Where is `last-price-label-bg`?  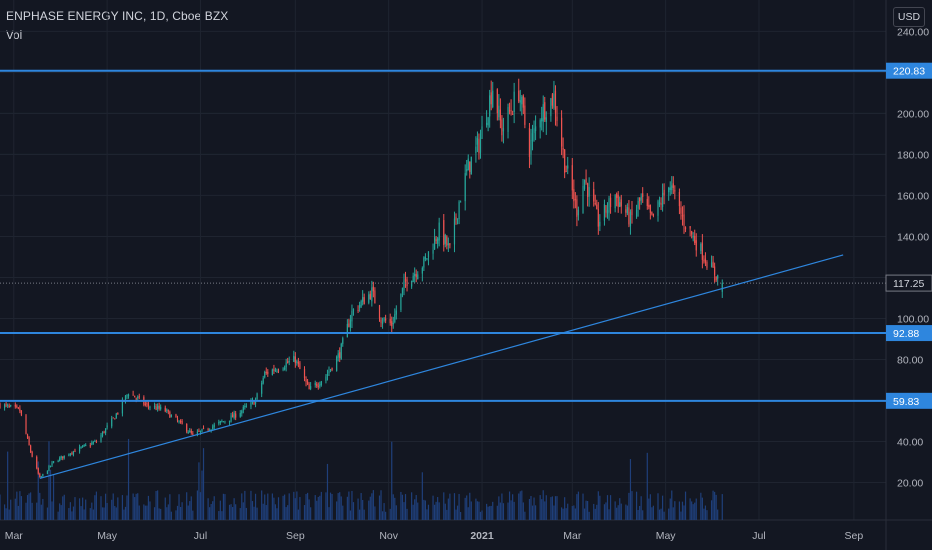 last-price-label-bg is located at coordinates (908, 283).